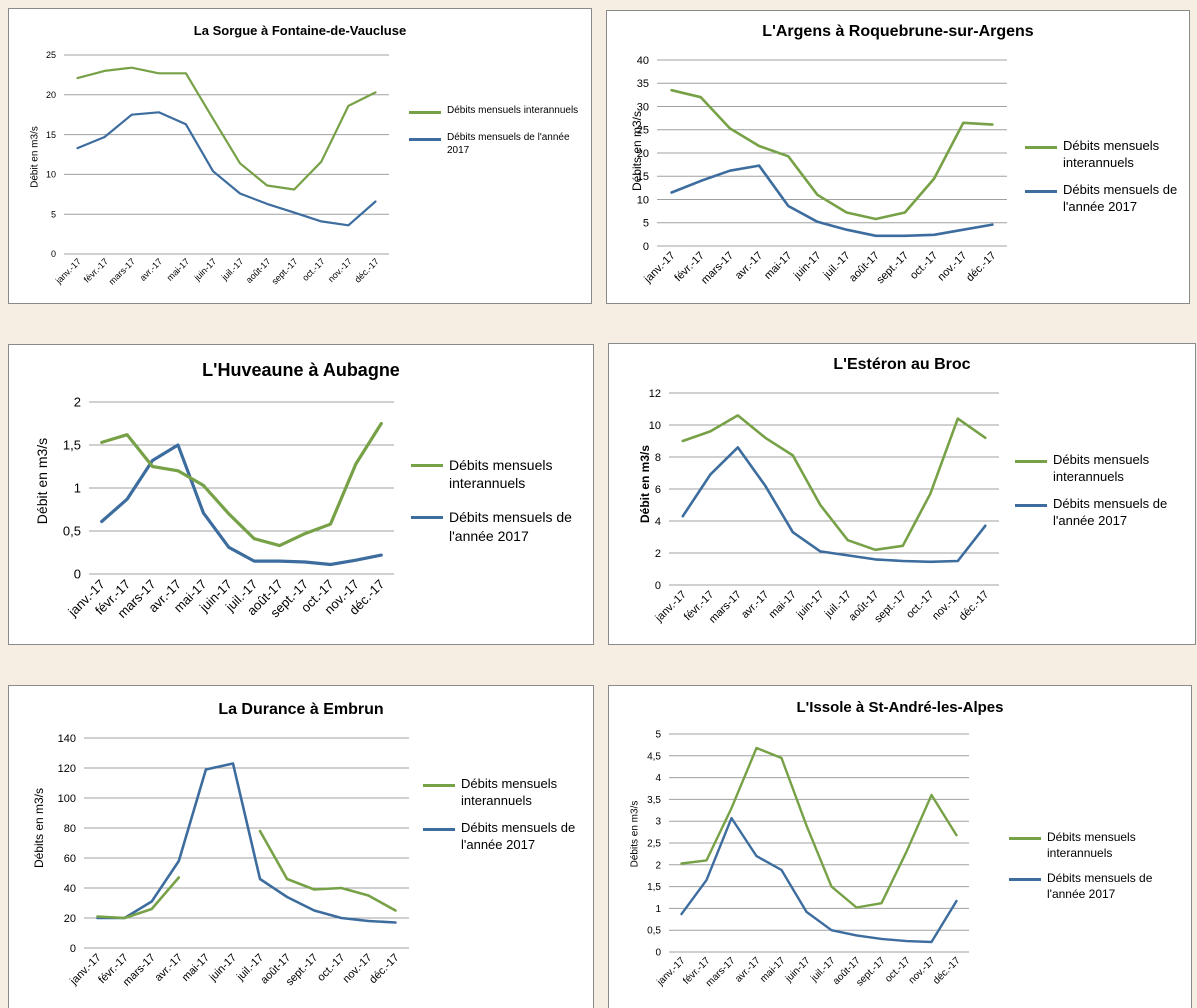 This screenshot has height=1008, width=1197. I want to click on chart-title: L'Argens à Roquebrune-sur-Argens, so click(898, 31).